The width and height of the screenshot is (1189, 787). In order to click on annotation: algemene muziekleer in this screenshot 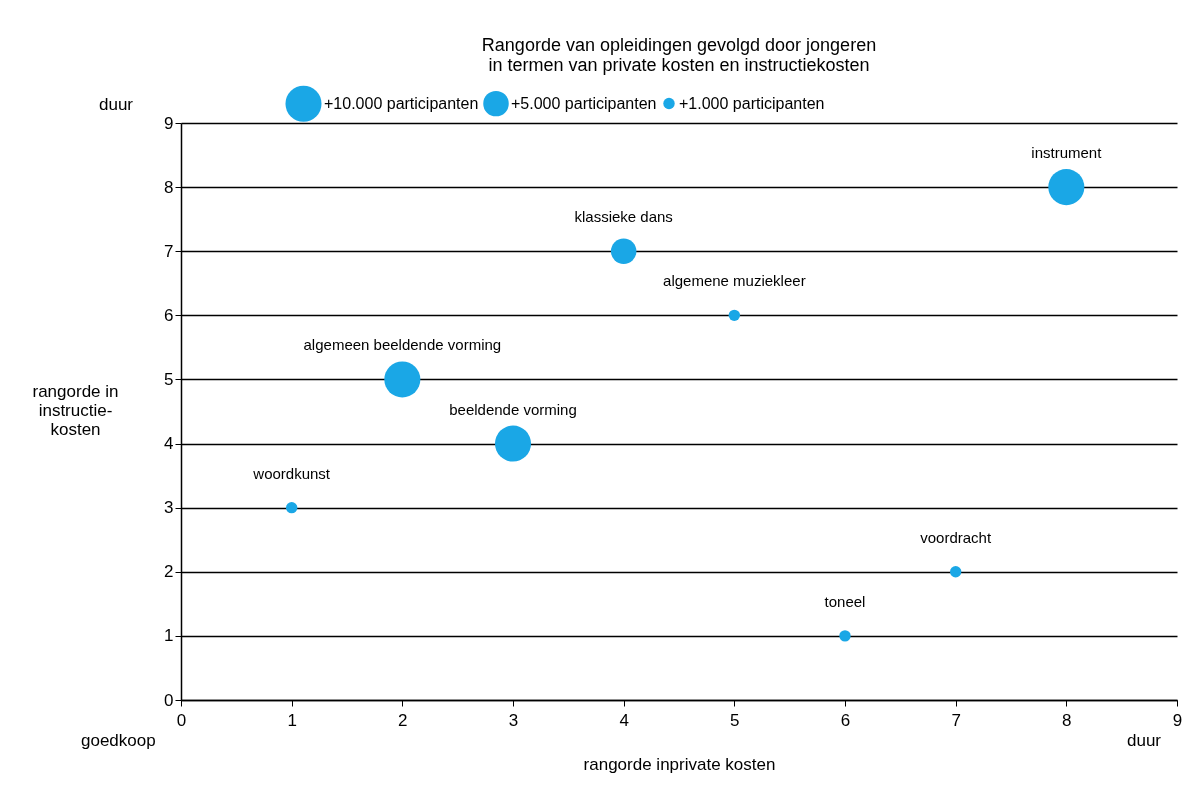, I will do `click(734, 281)`.